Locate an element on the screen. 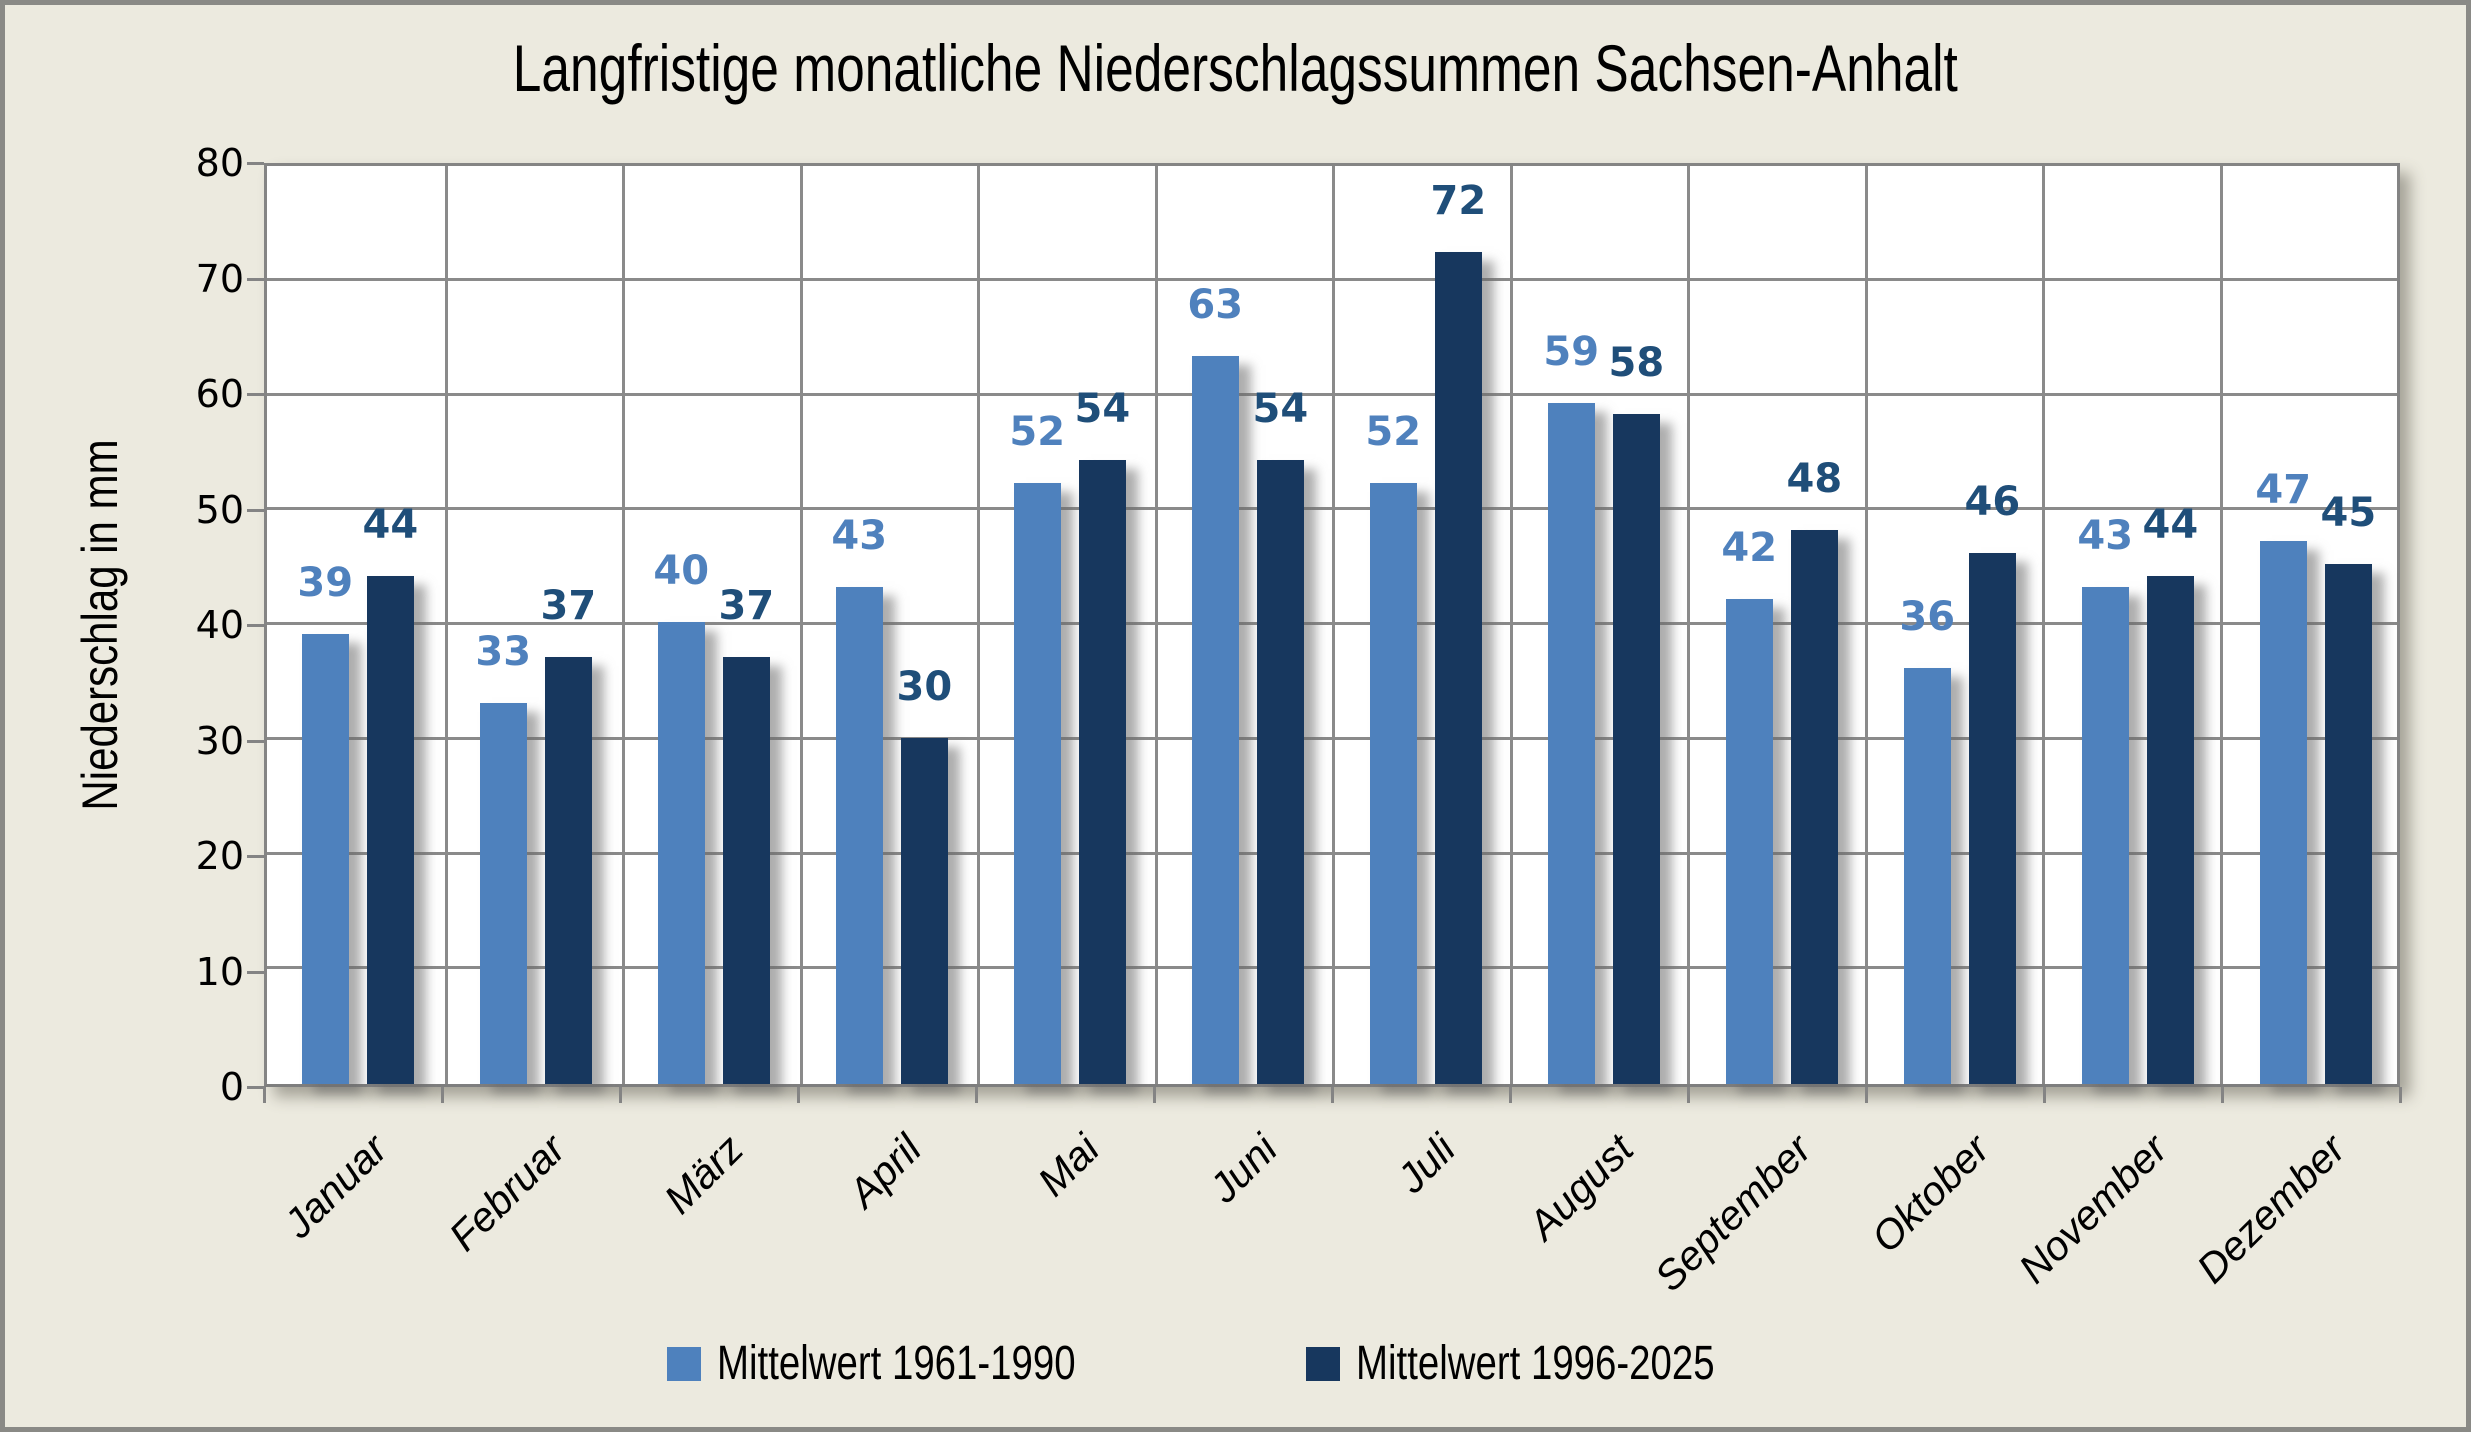 The height and width of the screenshot is (1432, 2471). legend: Mittelwert 1961-1990 Mittelwert 1996-2025 is located at coordinates (1235, 1363).